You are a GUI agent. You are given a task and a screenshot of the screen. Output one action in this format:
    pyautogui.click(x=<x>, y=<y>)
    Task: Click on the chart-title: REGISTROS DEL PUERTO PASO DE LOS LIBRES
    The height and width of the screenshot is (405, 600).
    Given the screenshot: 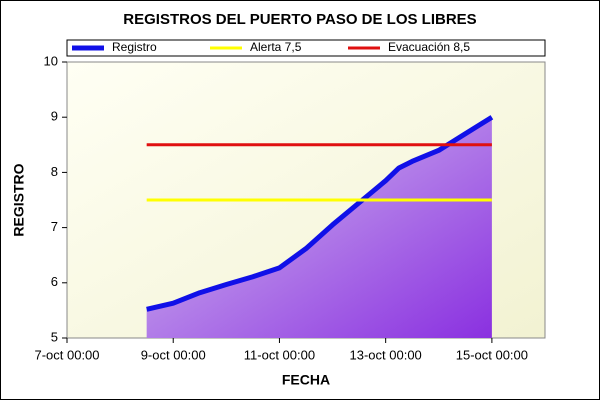 What is the action you would take?
    pyautogui.click(x=299, y=19)
    